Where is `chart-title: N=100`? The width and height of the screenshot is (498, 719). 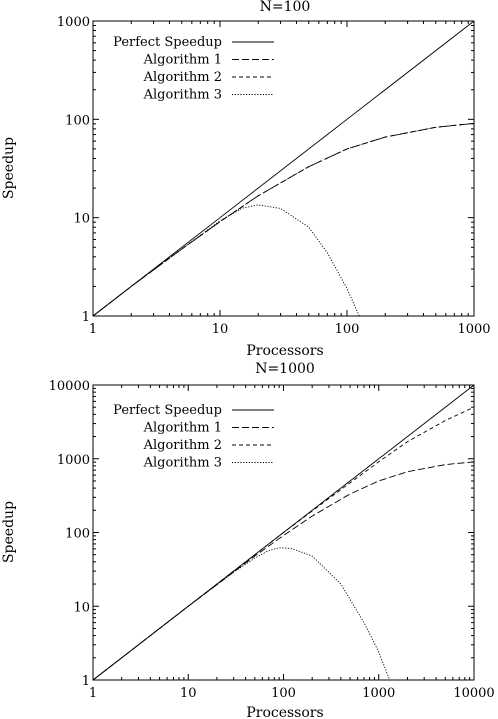
chart-title: N=100 is located at coordinates (285, 7).